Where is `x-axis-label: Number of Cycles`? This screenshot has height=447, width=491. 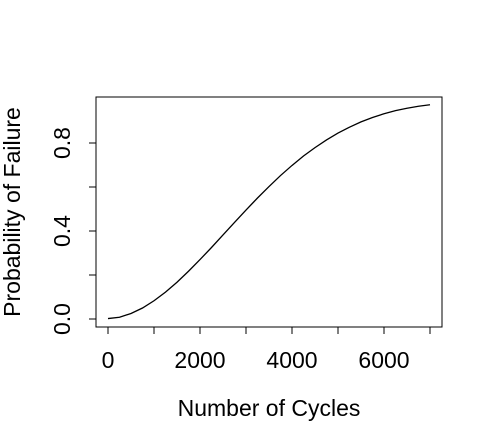
x-axis-label: Number of Cycles is located at coordinates (269, 408).